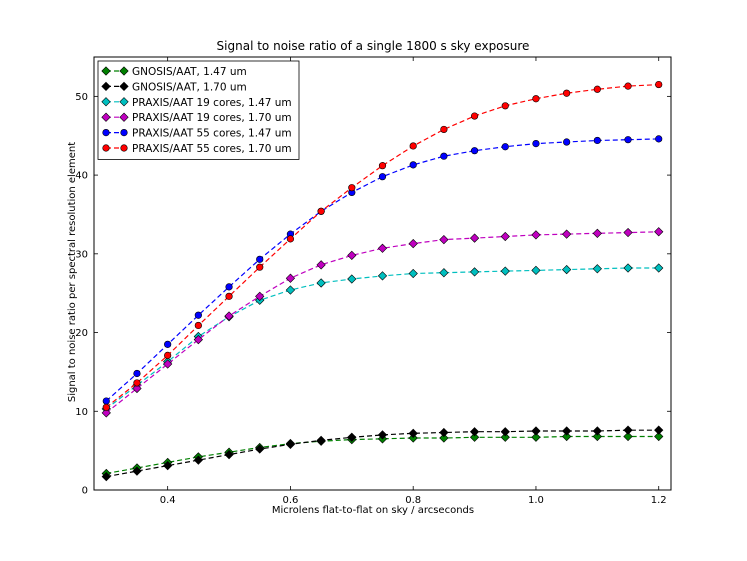  I want to click on y-tick-label: 0, so click(85, 491).